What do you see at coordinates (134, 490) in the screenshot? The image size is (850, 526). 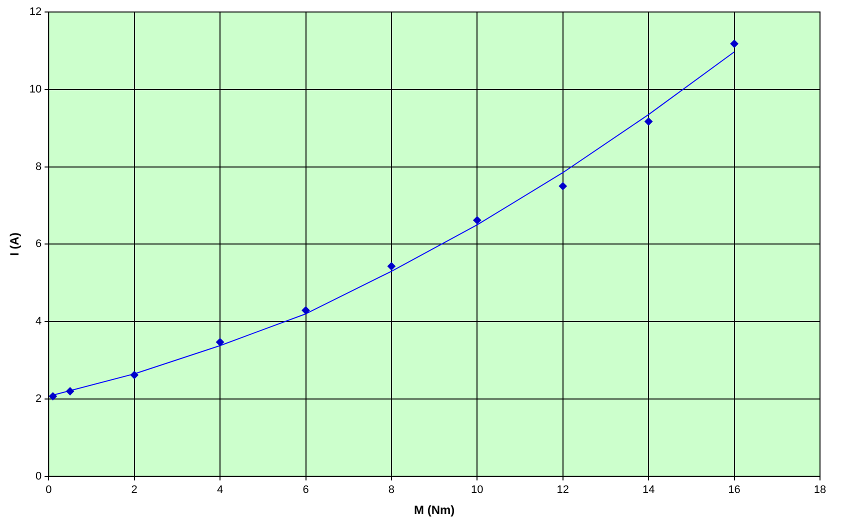 I see `x-tick-label: 2` at bounding box center [134, 490].